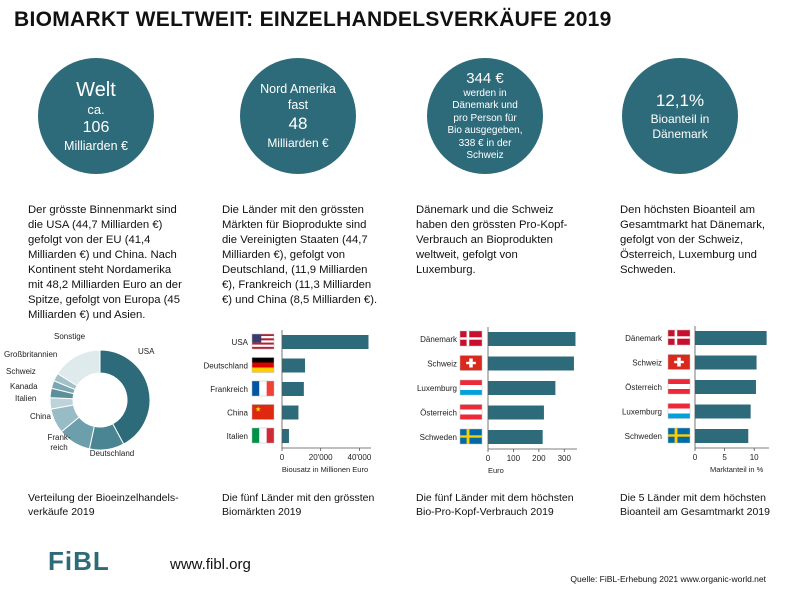  I want to click on flag-fr-icon, so click(263, 388).